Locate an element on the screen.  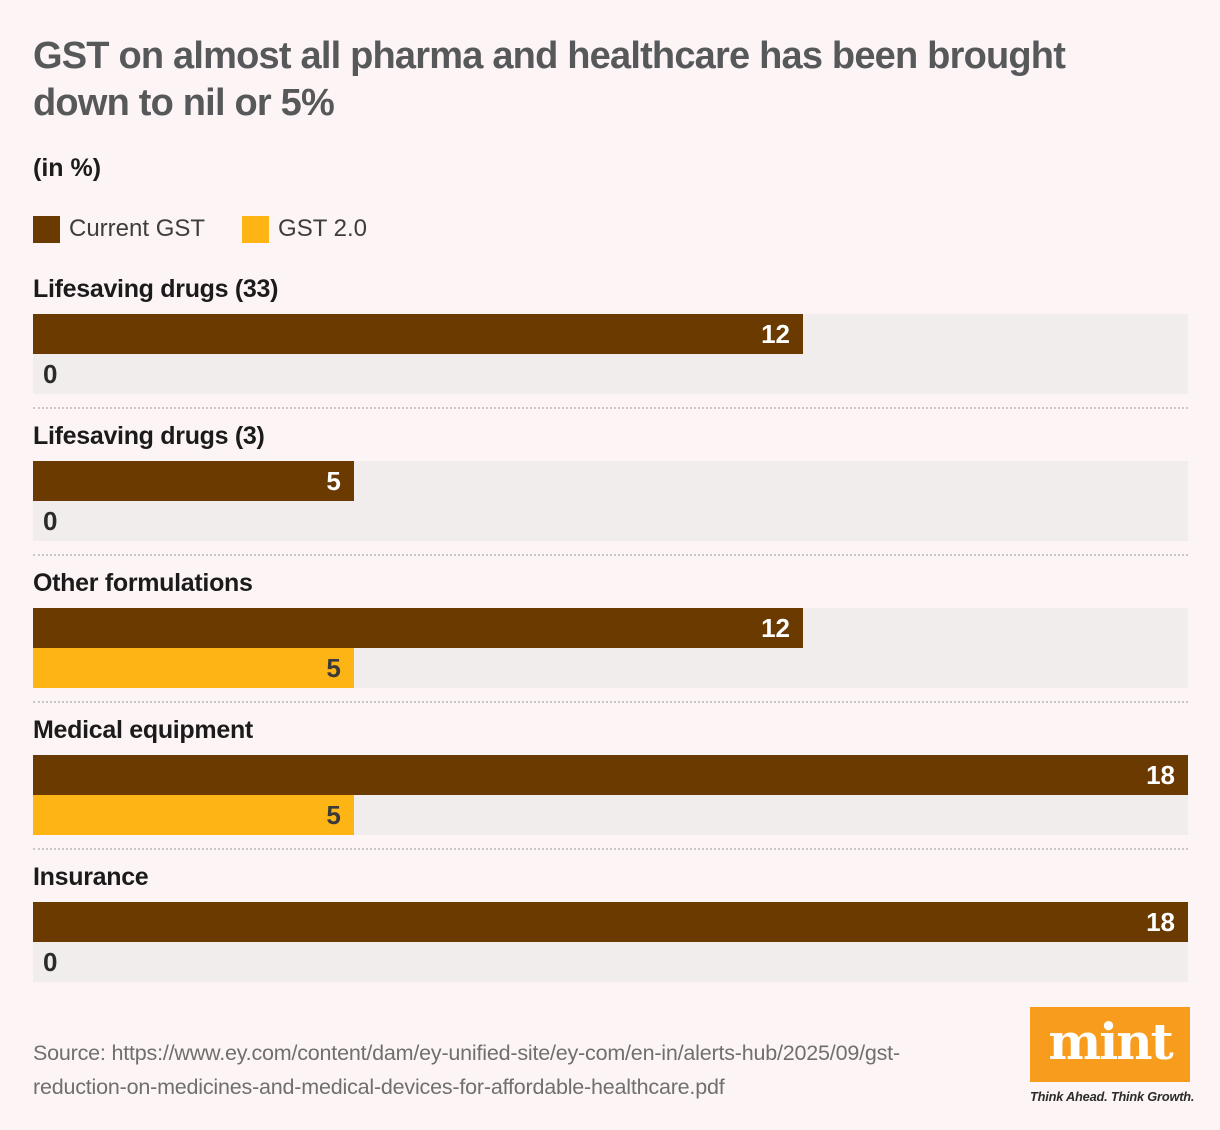
mint-tagline: Think Ahead. Think Growth. is located at coordinates (1112, 1096).